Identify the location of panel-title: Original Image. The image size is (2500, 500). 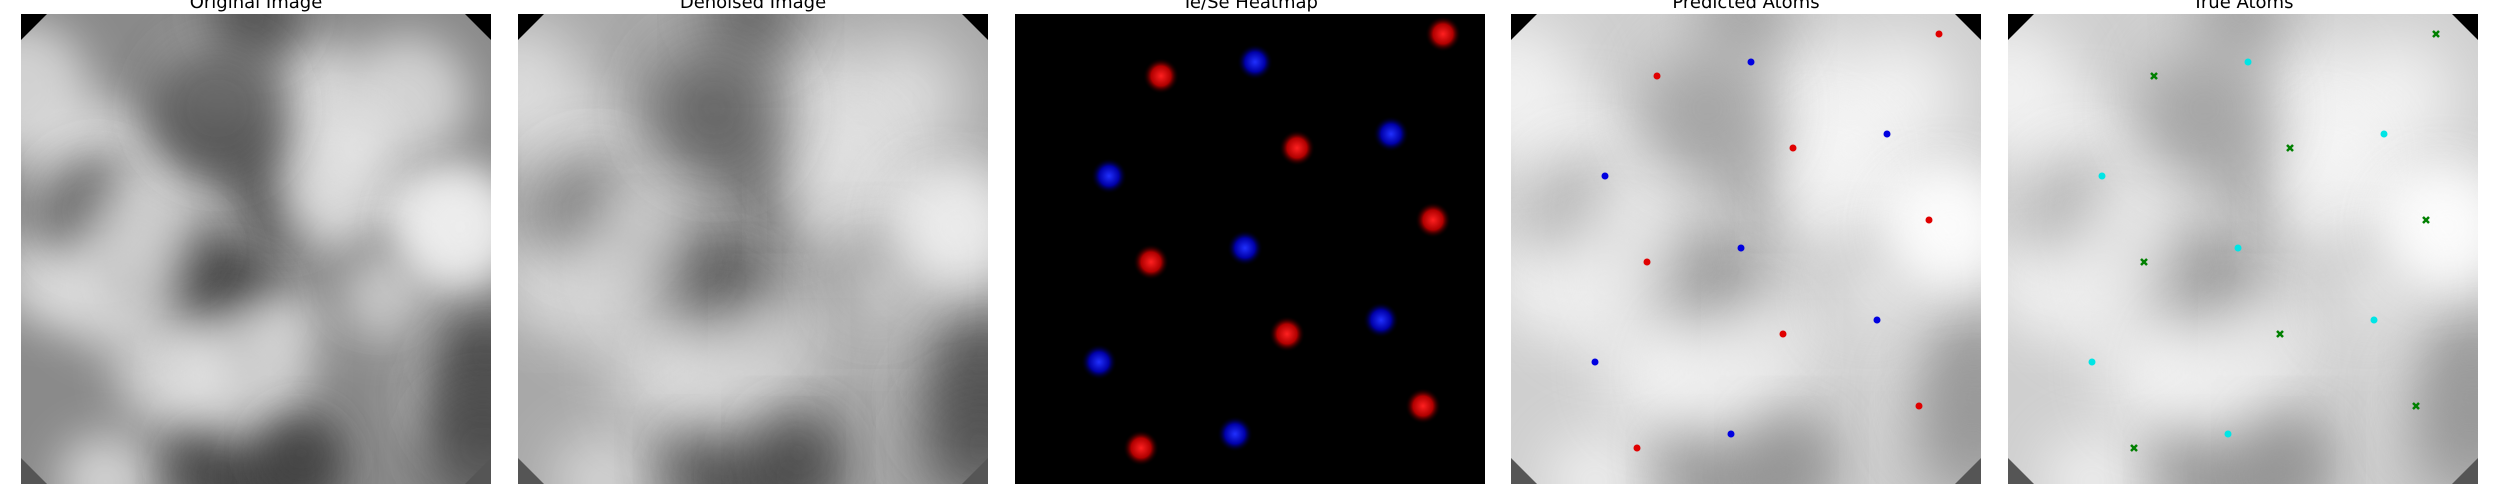
(256, 6).